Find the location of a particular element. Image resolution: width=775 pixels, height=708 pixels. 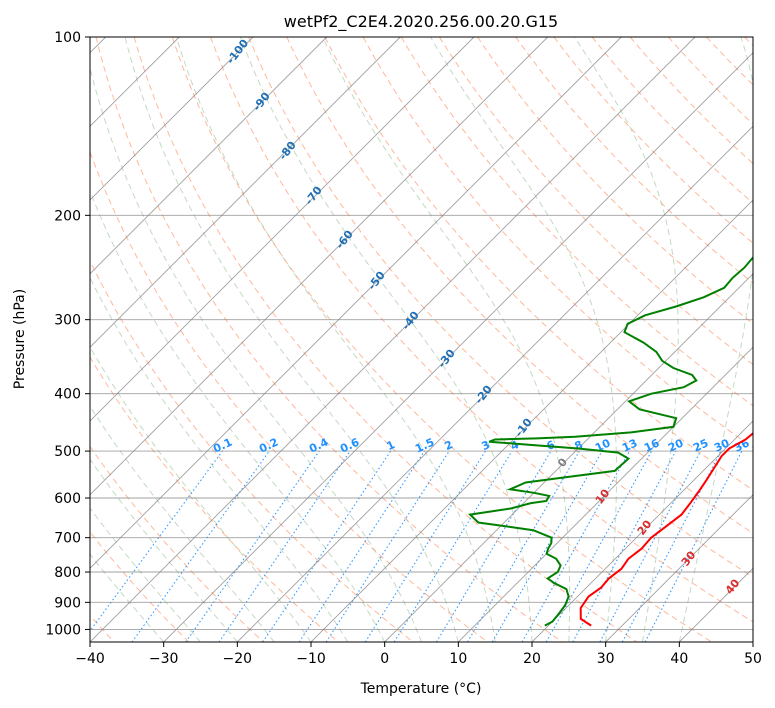

chart-title: wetPf2_C2E4.2020.256.00.20.G15 is located at coordinates (421, 22).